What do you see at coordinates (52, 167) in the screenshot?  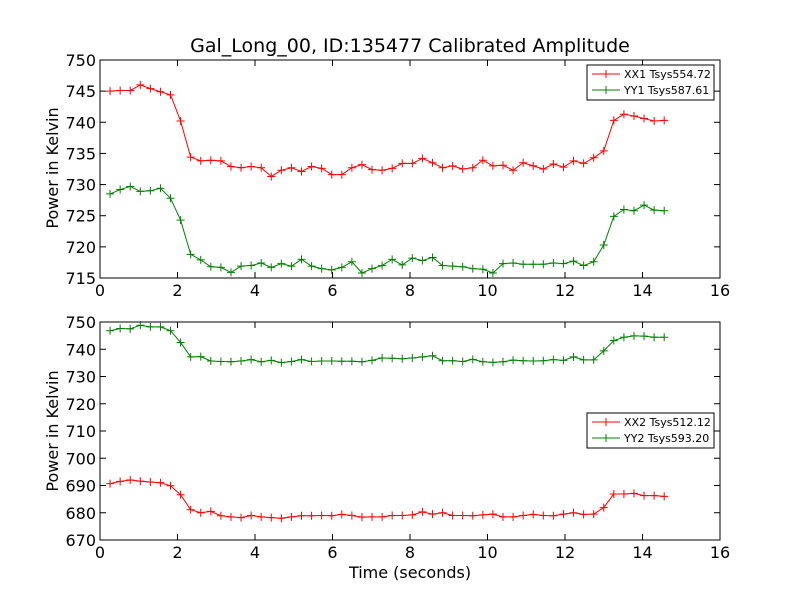 I see `top-y-axis-label: Power in Kelvin` at bounding box center [52, 167].